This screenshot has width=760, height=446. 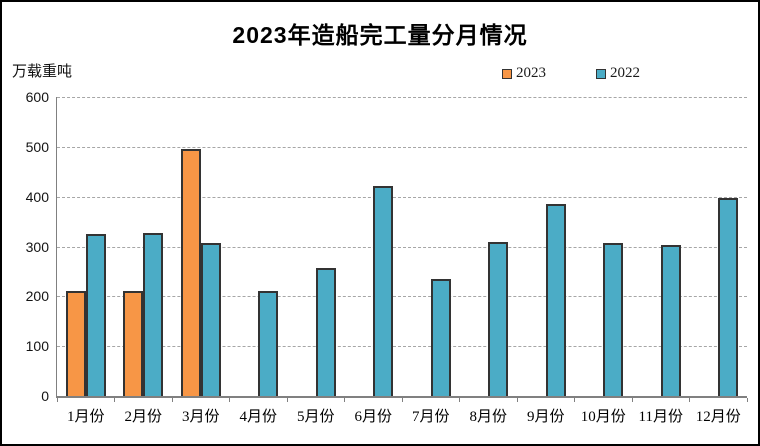 What do you see at coordinates (268, 343) in the screenshot?
I see `bar-2022-4月份` at bounding box center [268, 343].